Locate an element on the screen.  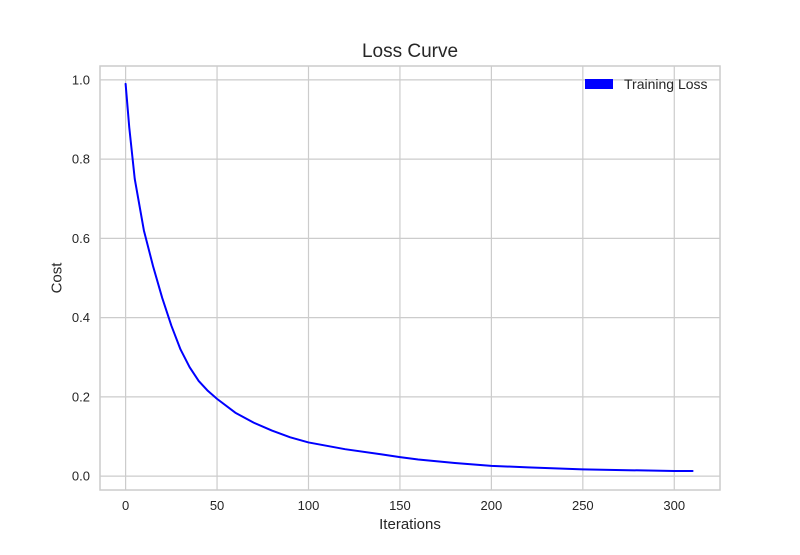
legend-label: Training Loss is located at coordinates (666, 84).